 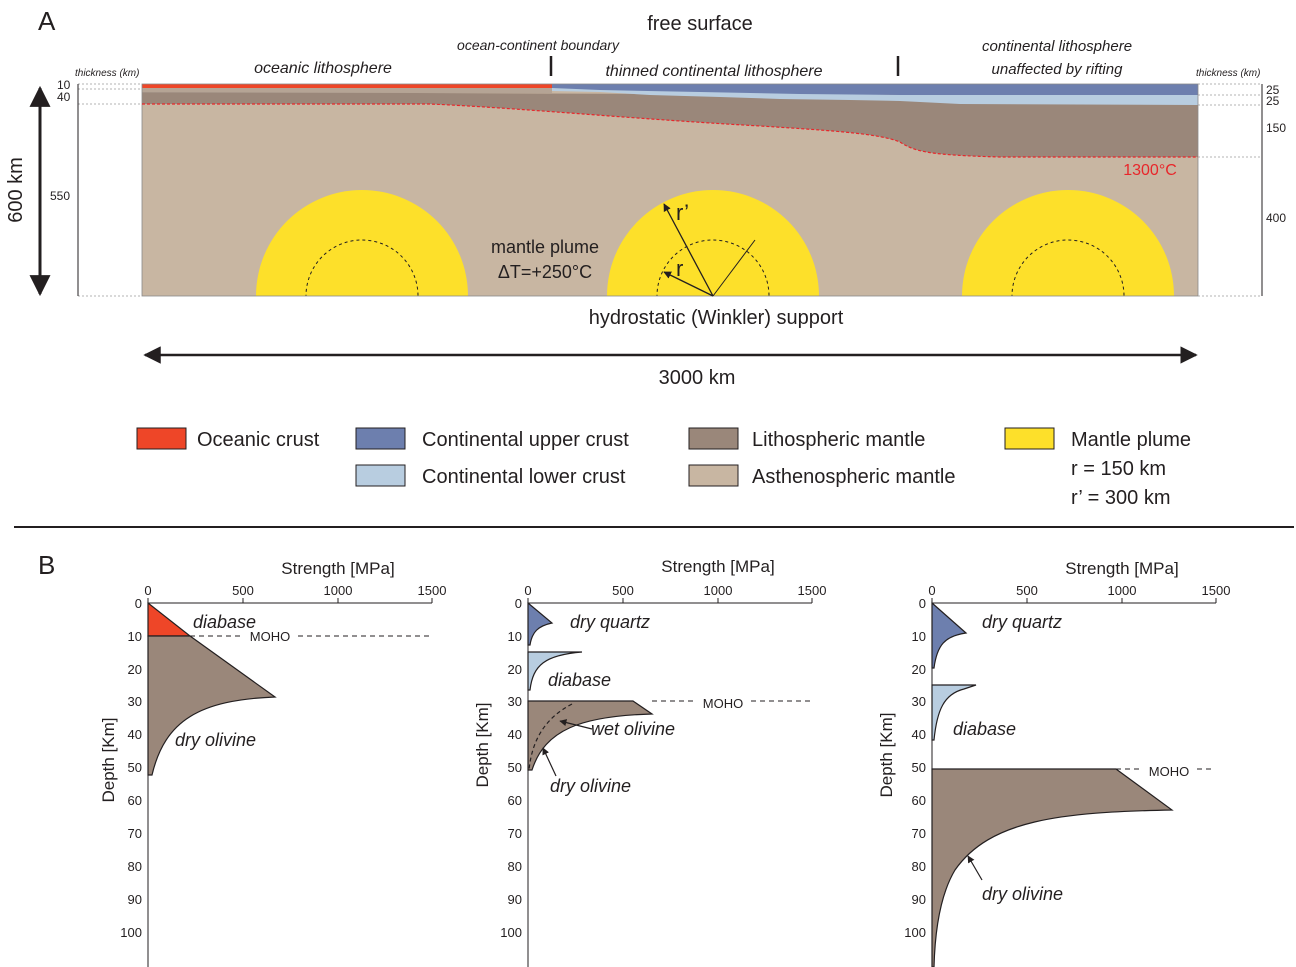 What do you see at coordinates (919, 833) in the screenshot?
I see `y-tick-label: 70` at bounding box center [919, 833].